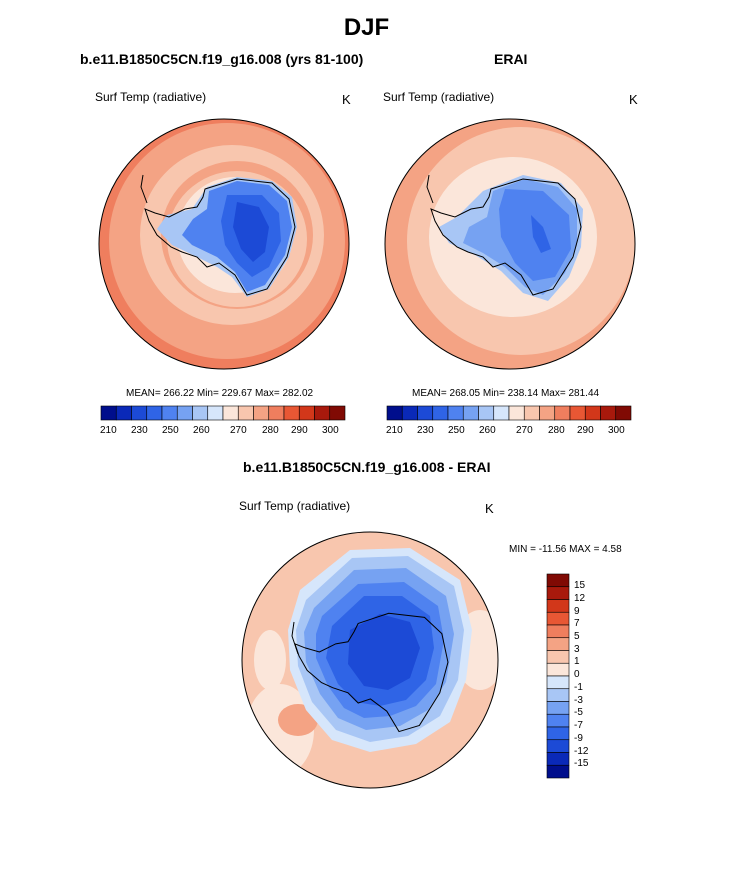 The image size is (733, 882). Describe the element at coordinates (580, 598) in the screenshot. I see `diff-tick-label: 12` at that location.